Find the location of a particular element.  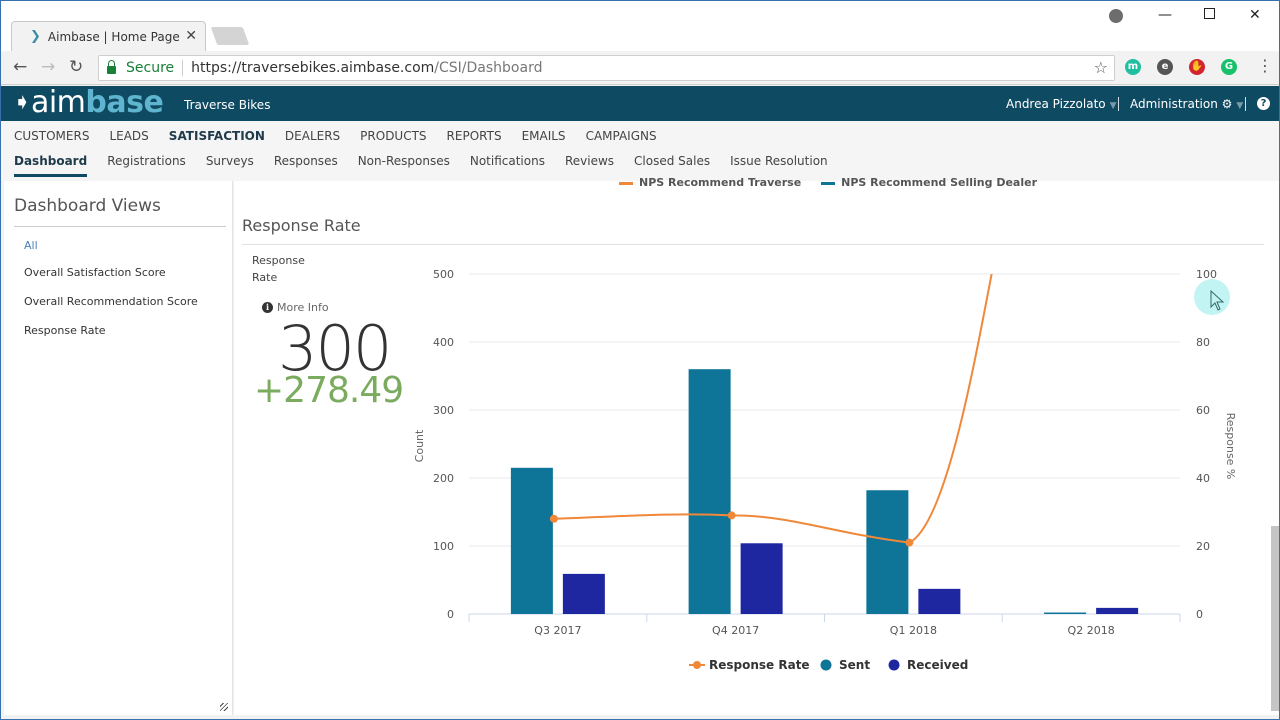

minimize-icon: — is located at coordinates (1165, 15).